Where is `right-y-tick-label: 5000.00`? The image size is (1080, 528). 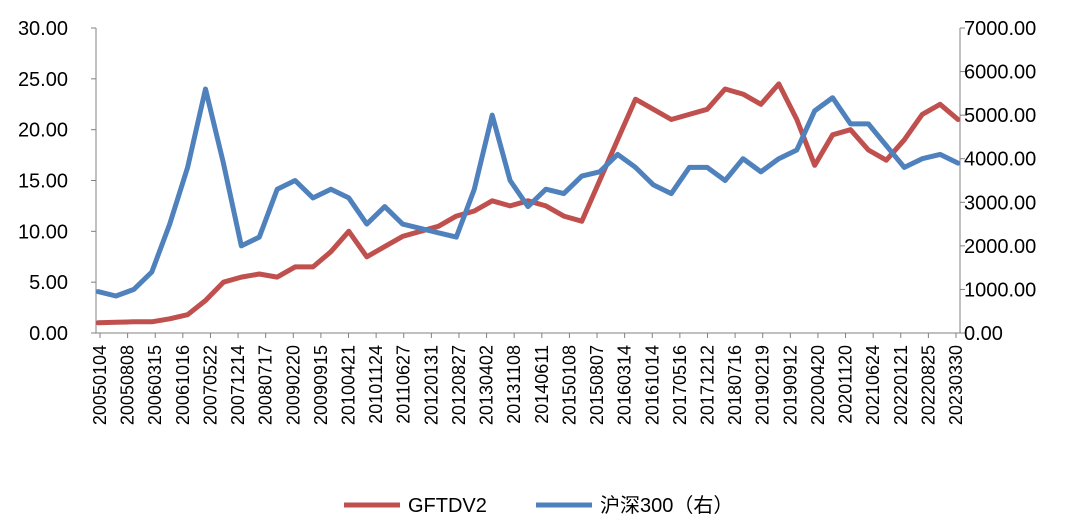
right-y-tick-label: 5000.00 is located at coordinates (1000, 116).